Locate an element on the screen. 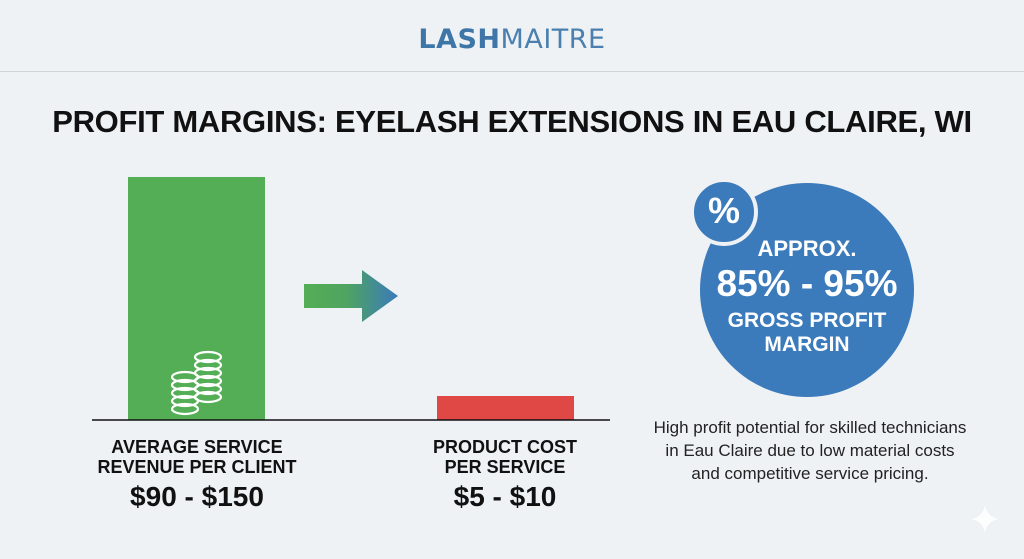 The image size is (1024, 559). coins-icon is located at coordinates (196, 383).